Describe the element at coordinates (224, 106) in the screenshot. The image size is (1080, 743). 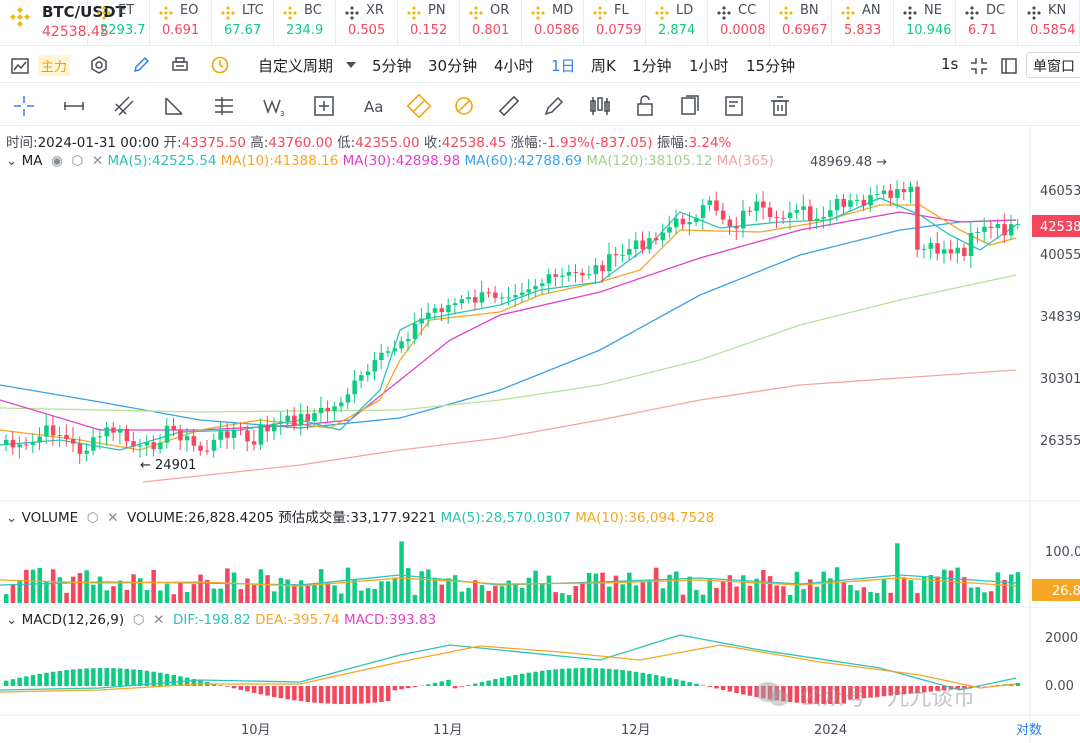
I see `horizontal-lines-icon` at that location.